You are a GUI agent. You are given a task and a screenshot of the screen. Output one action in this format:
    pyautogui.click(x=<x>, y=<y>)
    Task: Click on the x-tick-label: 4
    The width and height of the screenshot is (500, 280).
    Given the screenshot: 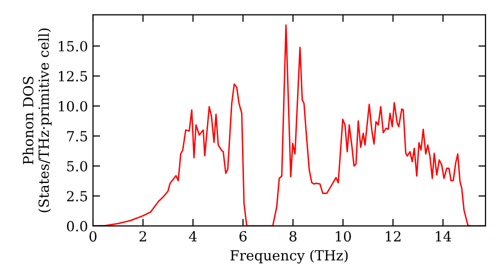 What is the action you would take?
    pyautogui.click(x=193, y=236)
    